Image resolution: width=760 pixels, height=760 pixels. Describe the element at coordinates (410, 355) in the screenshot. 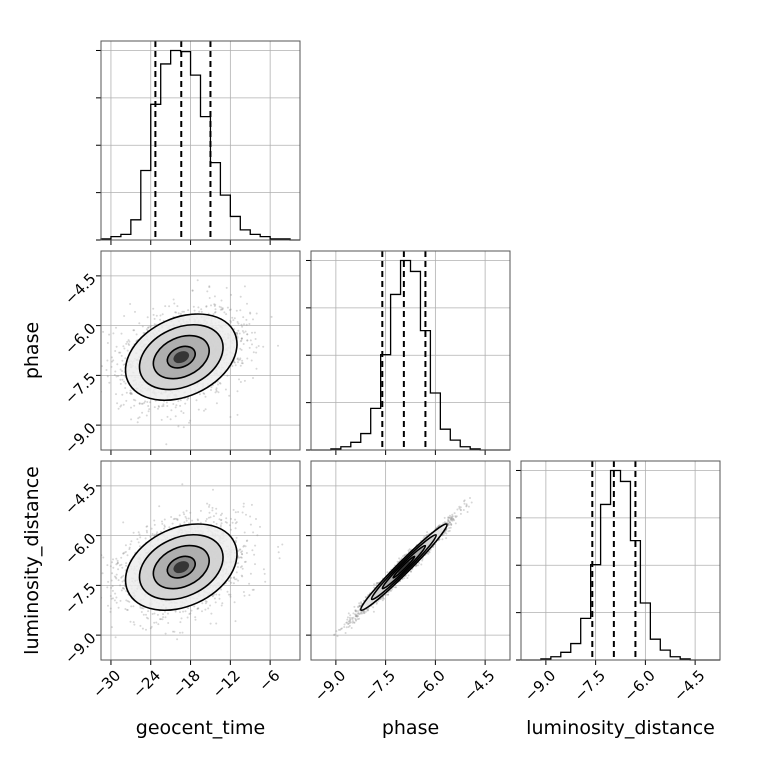

I see `histogram-step-phase` at that location.